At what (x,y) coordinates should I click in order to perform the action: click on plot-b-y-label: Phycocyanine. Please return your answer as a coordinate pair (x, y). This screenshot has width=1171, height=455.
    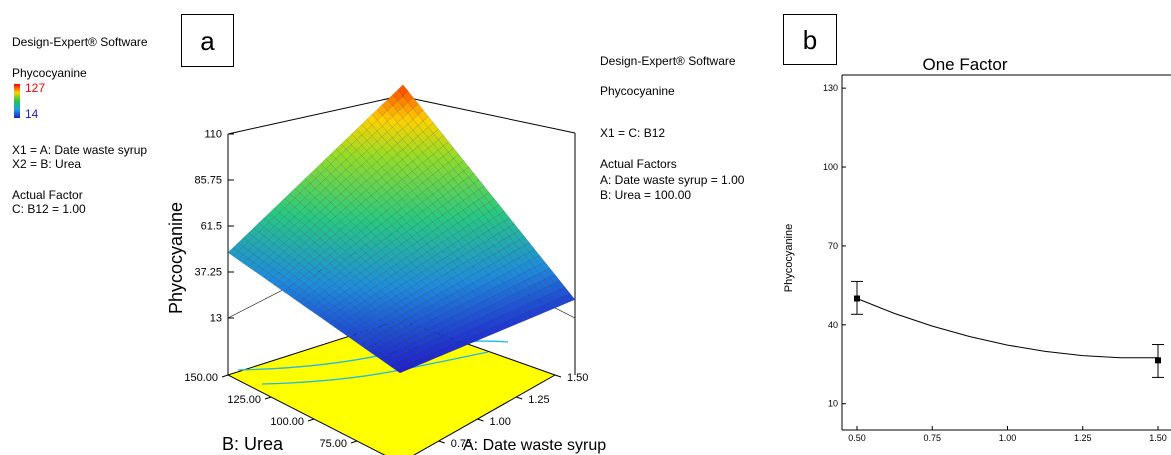
    Looking at the image, I should click on (789, 258).